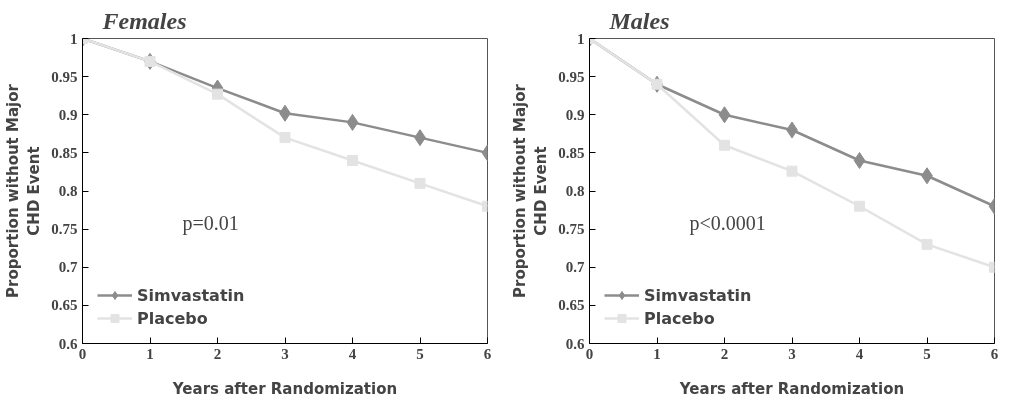  What do you see at coordinates (210, 223) in the screenshot?
I see `annotation: p=0.01` at bounding box center [210, 223].